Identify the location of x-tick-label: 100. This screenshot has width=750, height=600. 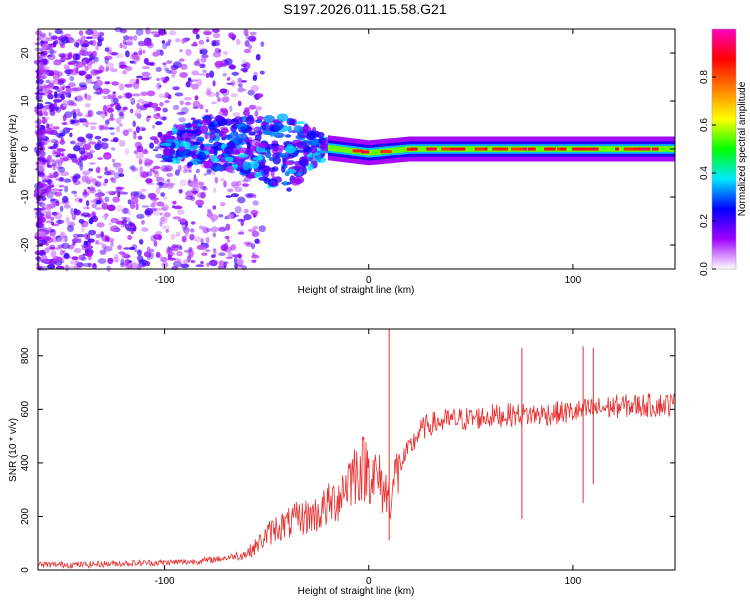
(573, 581).